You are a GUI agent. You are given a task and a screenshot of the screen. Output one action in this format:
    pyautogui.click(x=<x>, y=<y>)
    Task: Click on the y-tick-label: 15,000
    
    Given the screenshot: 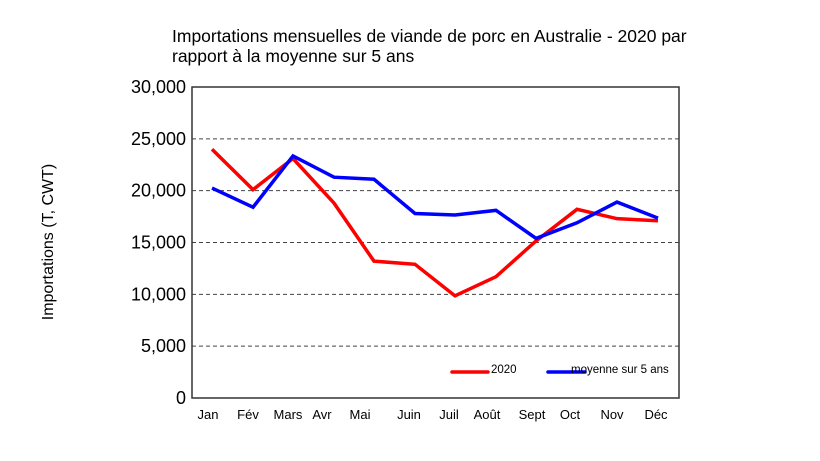 What is the action you would take?
    pyautogui.click(x=158, y=243)
    